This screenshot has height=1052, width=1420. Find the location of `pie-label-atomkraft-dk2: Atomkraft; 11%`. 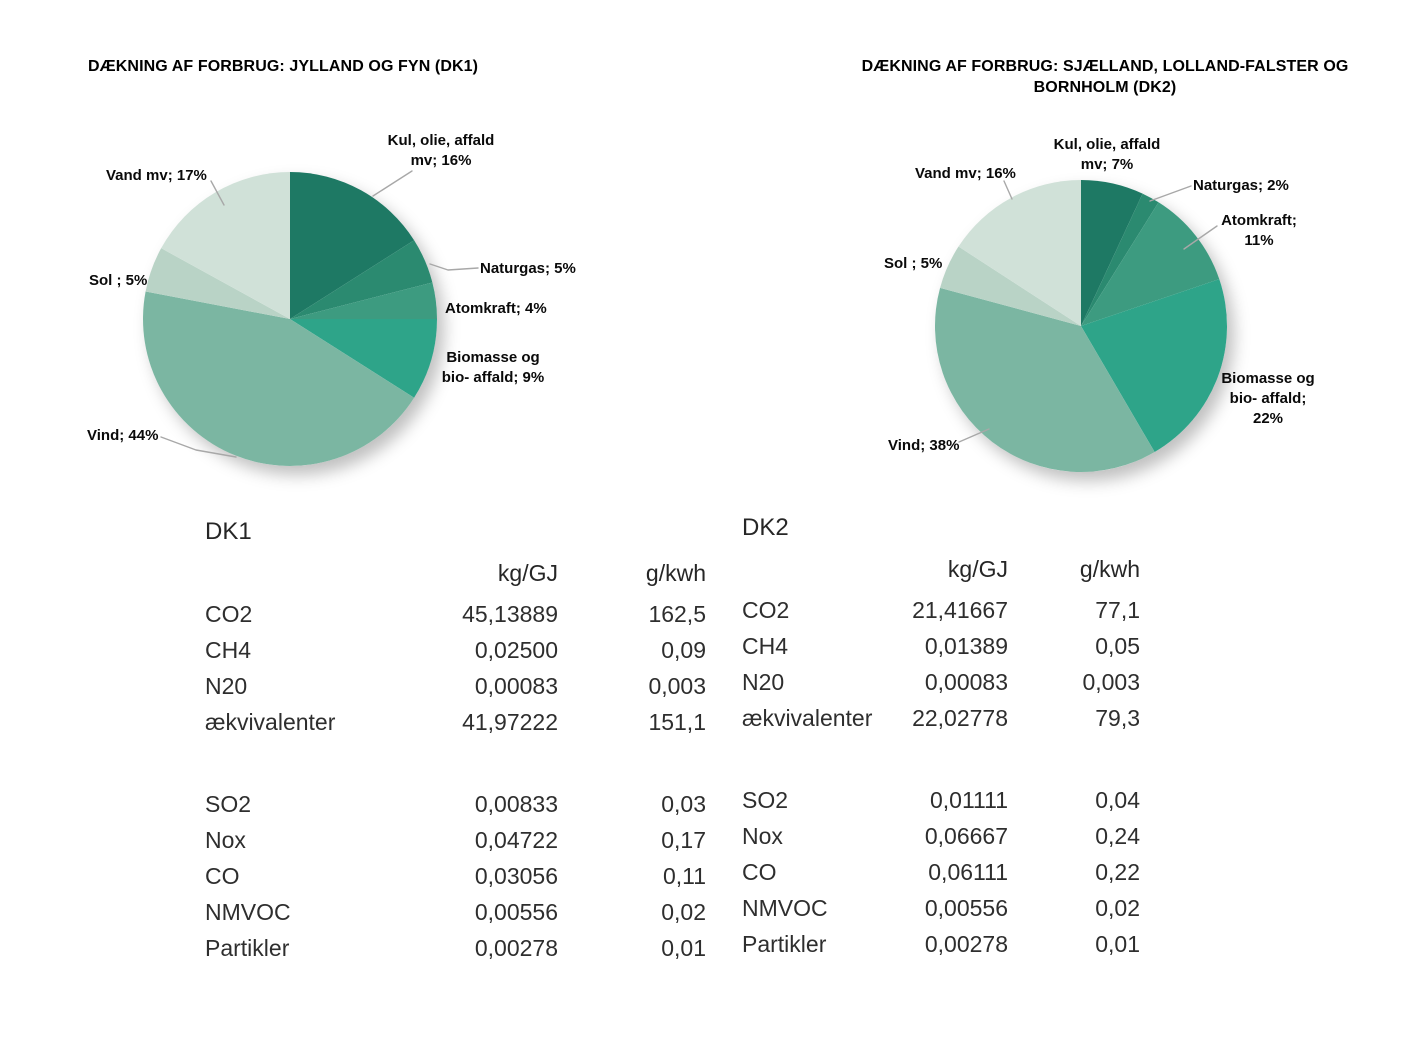

pie-label-atomkraft-dk2: Atomkraft; 11% is located at coordinates (1259, 230).